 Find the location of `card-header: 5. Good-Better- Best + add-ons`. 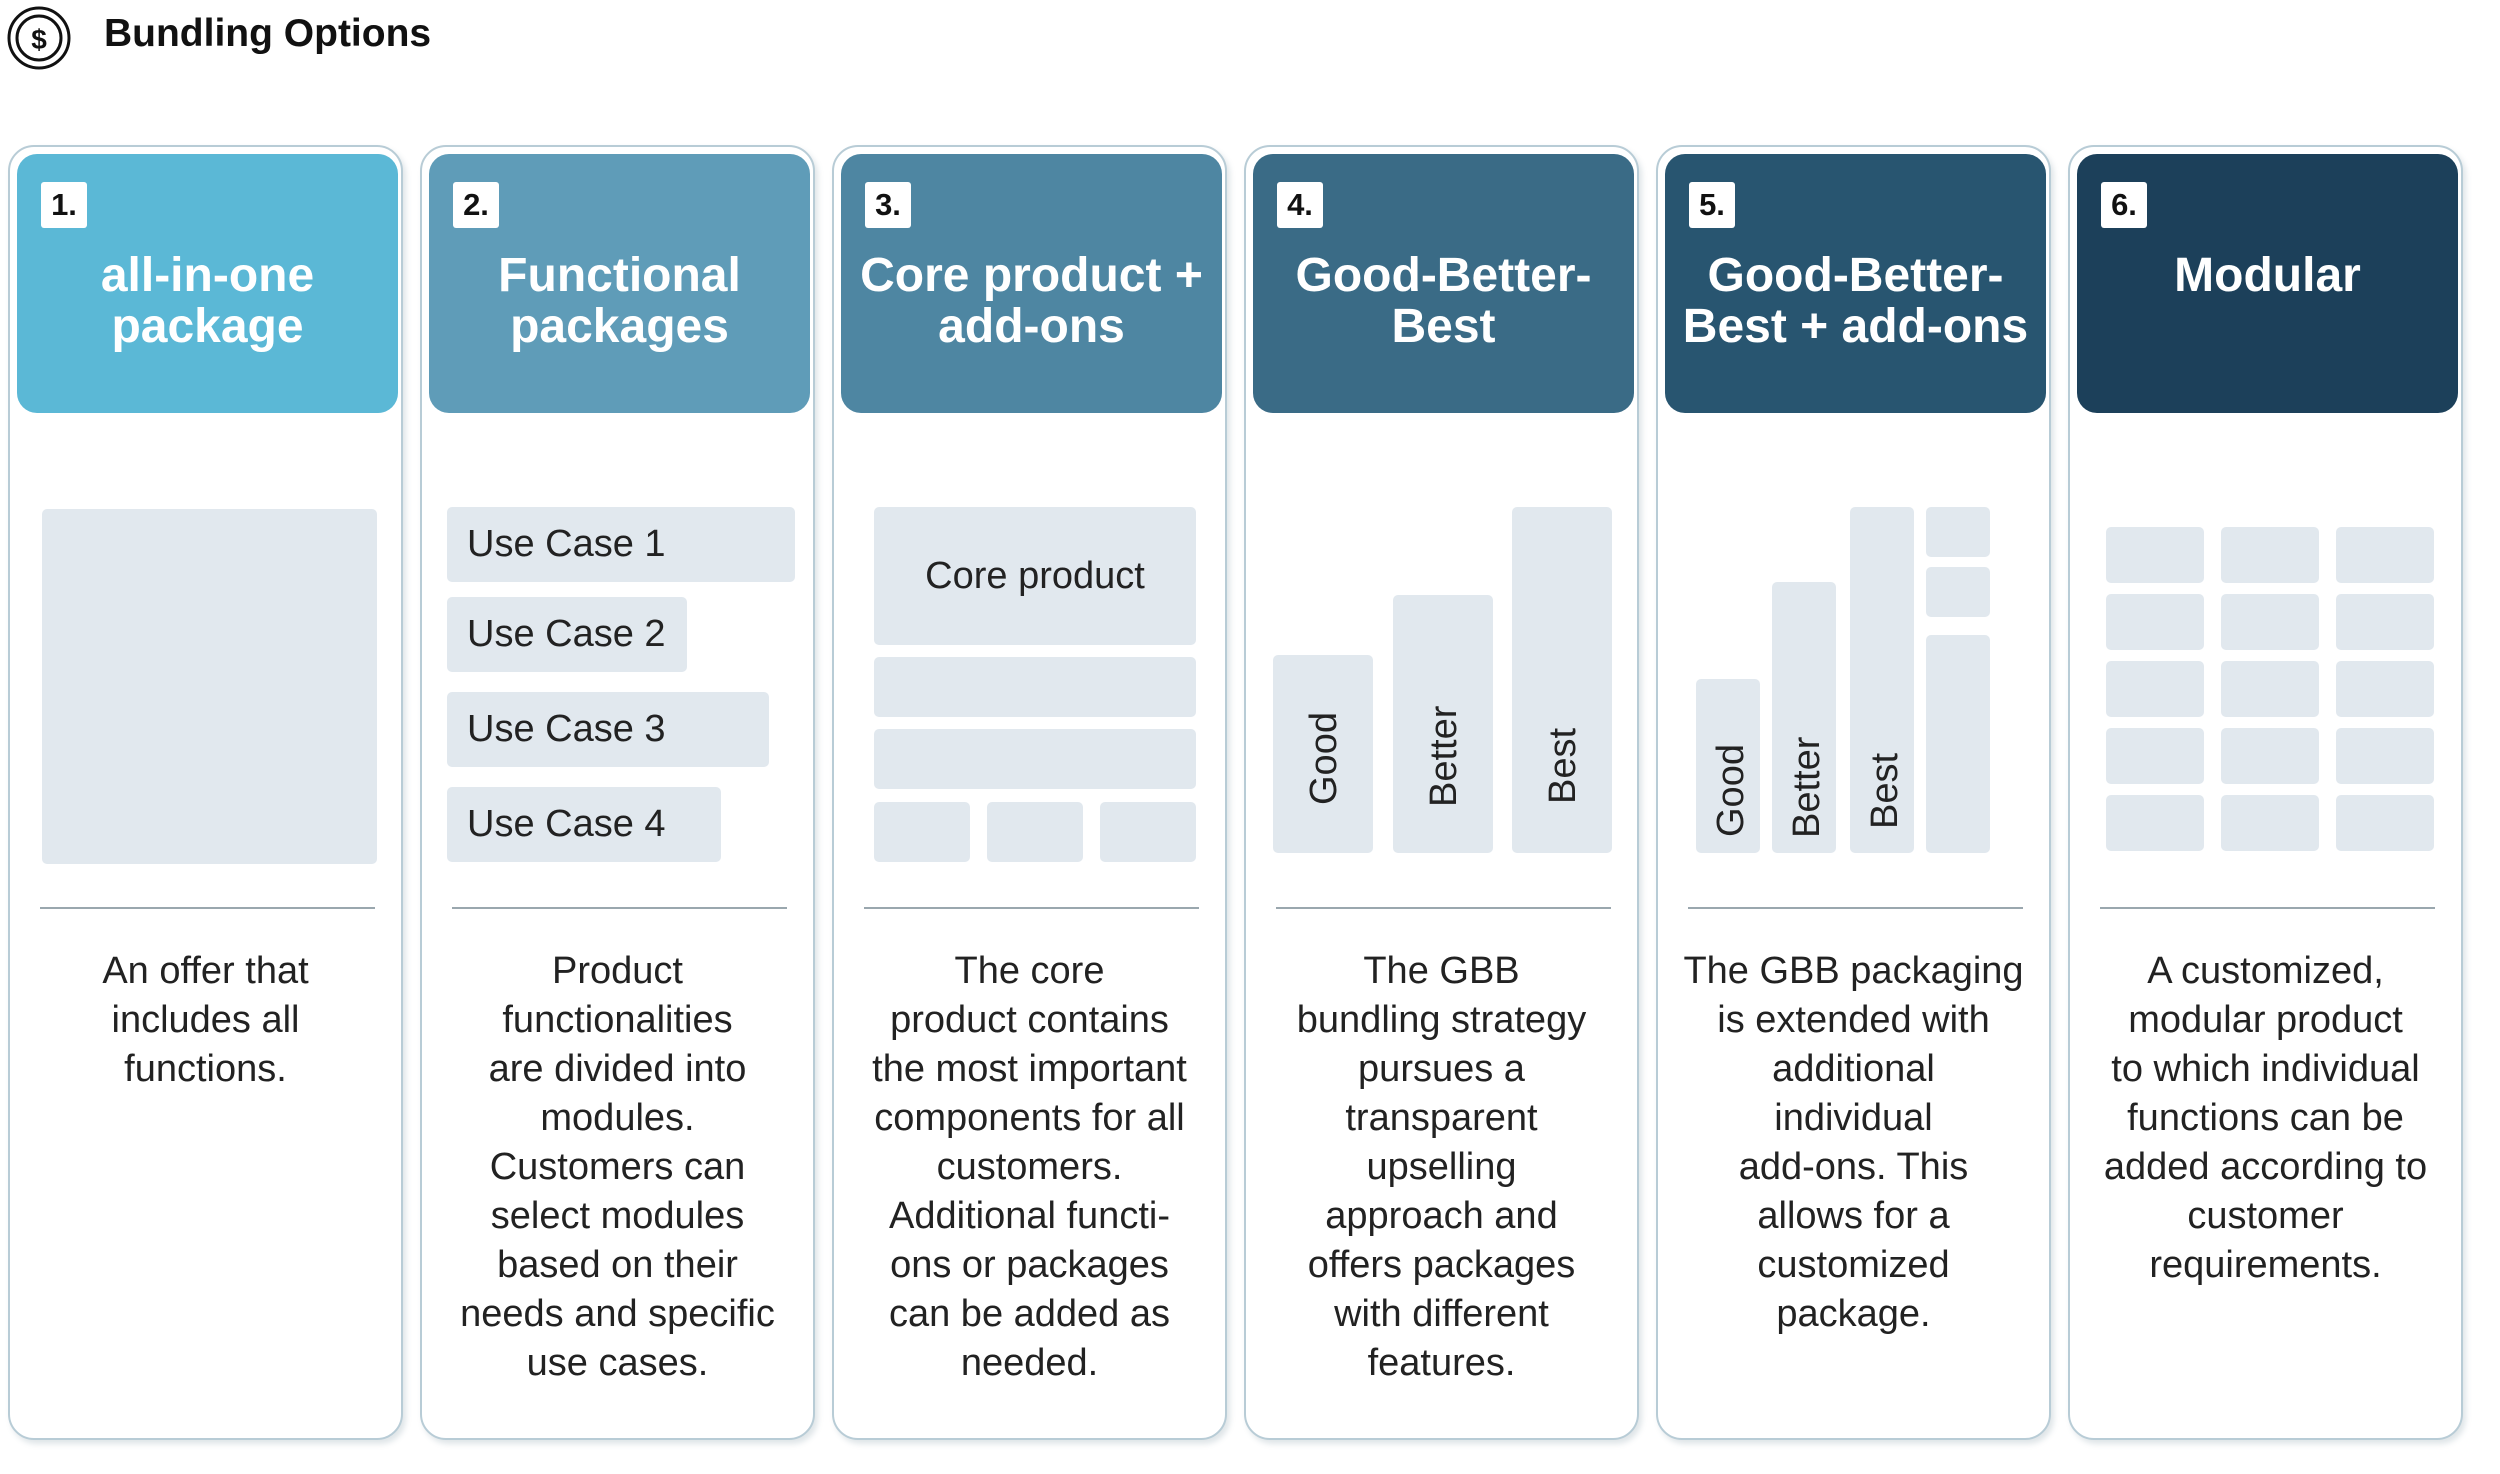

card-header: 5. Good-Better- Best + add-ons is located at coordinates (1855, 283).